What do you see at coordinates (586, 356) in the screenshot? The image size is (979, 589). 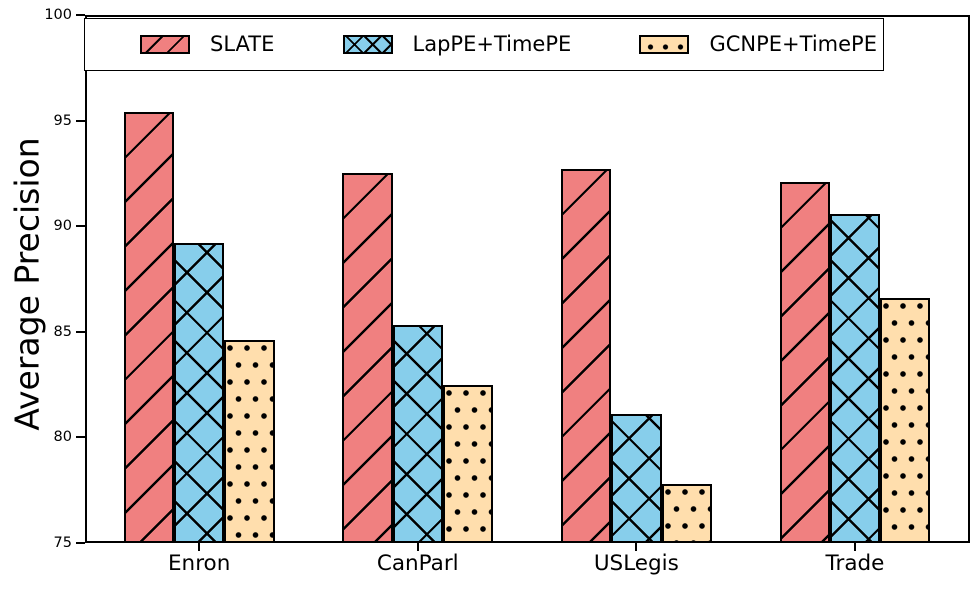 I see `bar-uslegis-slate` at bounding box center [586, 356].